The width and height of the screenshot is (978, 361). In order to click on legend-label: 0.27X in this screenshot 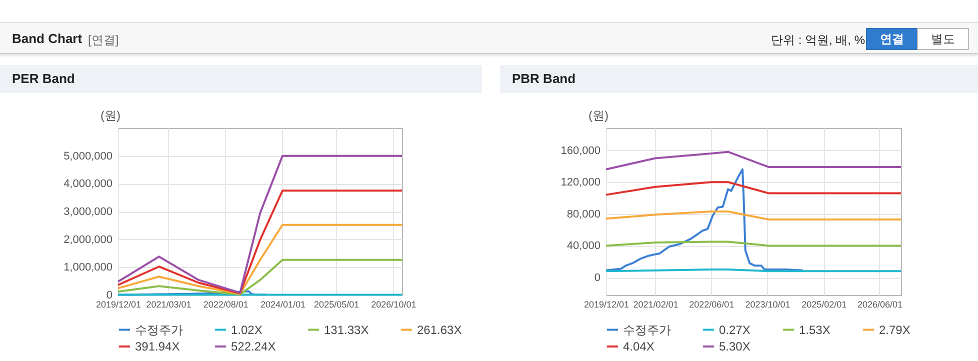, I will do `click(734, 329)`.